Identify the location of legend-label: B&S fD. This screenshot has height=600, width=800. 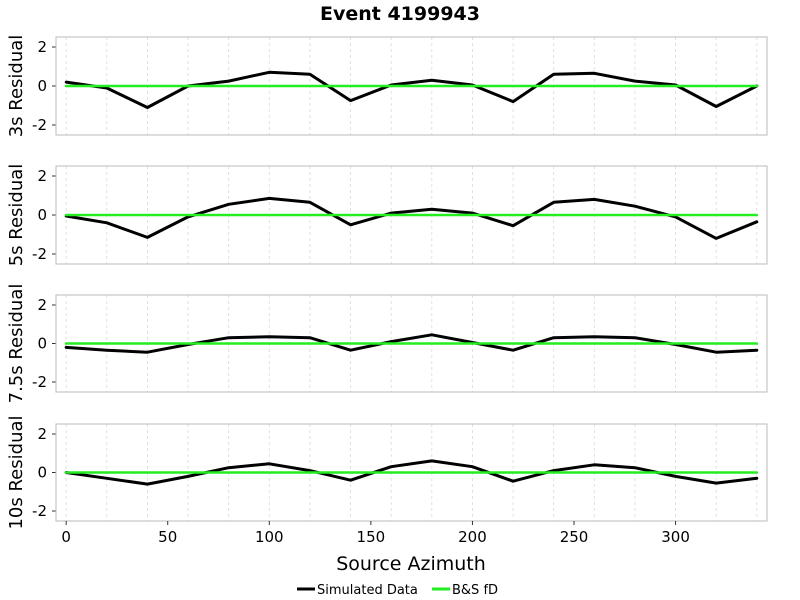
(475, 590).